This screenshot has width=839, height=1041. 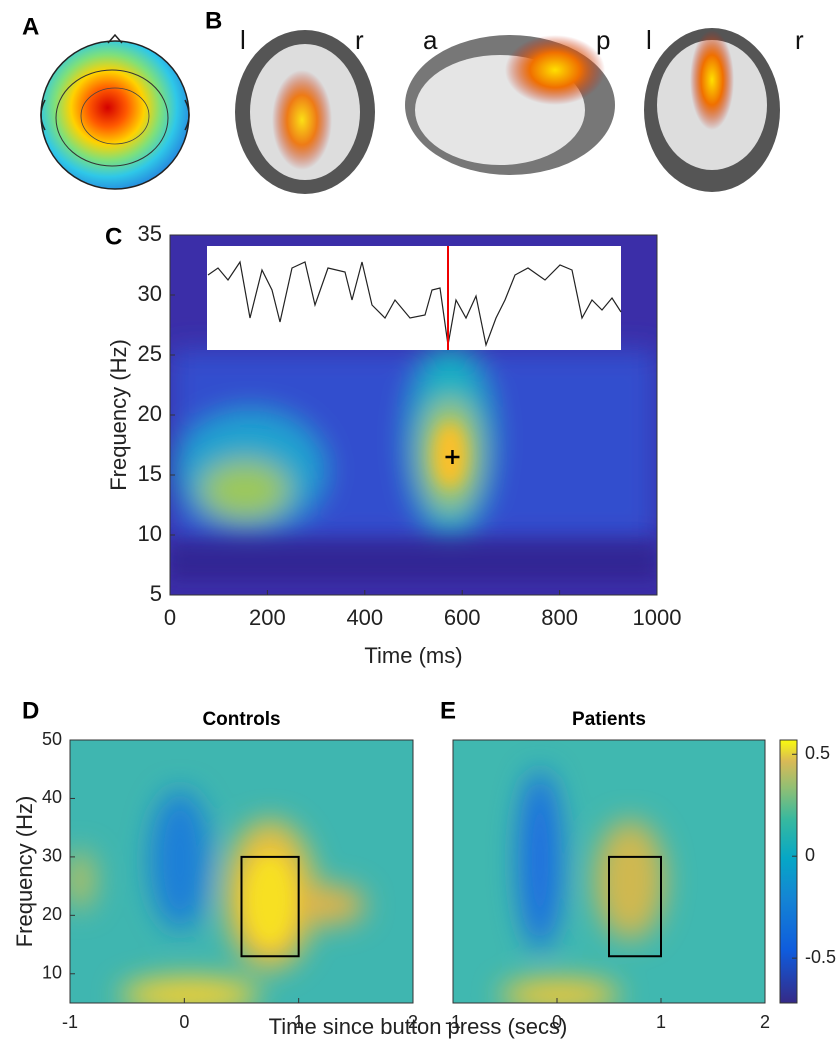 I want to click on colorbar, so click(x=788, y=871).